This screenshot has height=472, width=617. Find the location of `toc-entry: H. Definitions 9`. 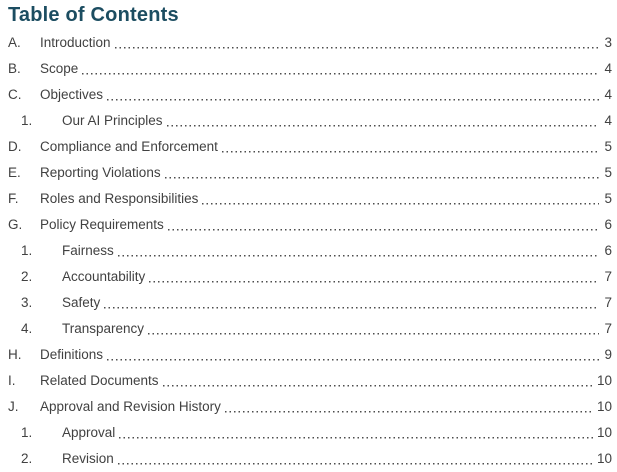

toc-entry: H. Definitions 9 is located at coordinates (306, 355).